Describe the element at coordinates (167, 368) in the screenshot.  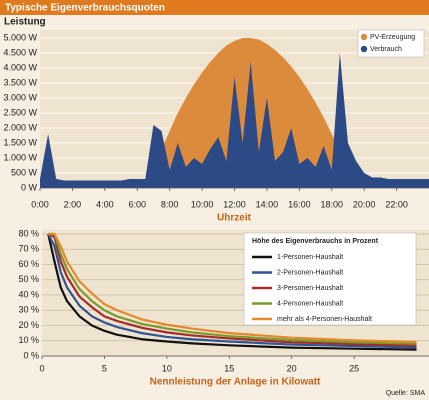
I see `x-tick-label: 10` at that location.